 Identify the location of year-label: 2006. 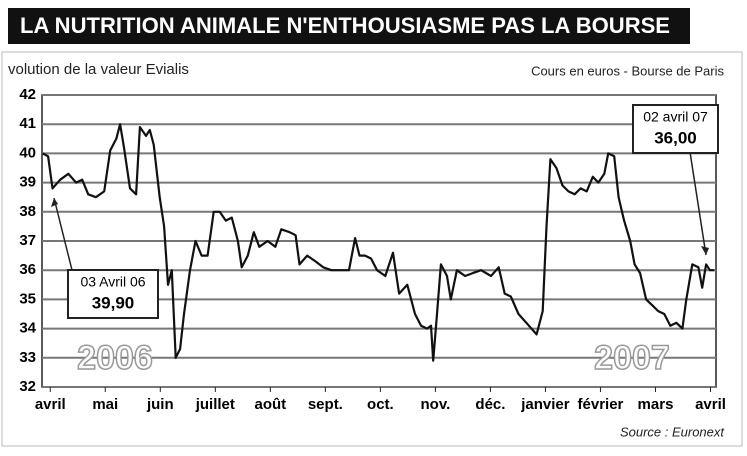
(115, 358).